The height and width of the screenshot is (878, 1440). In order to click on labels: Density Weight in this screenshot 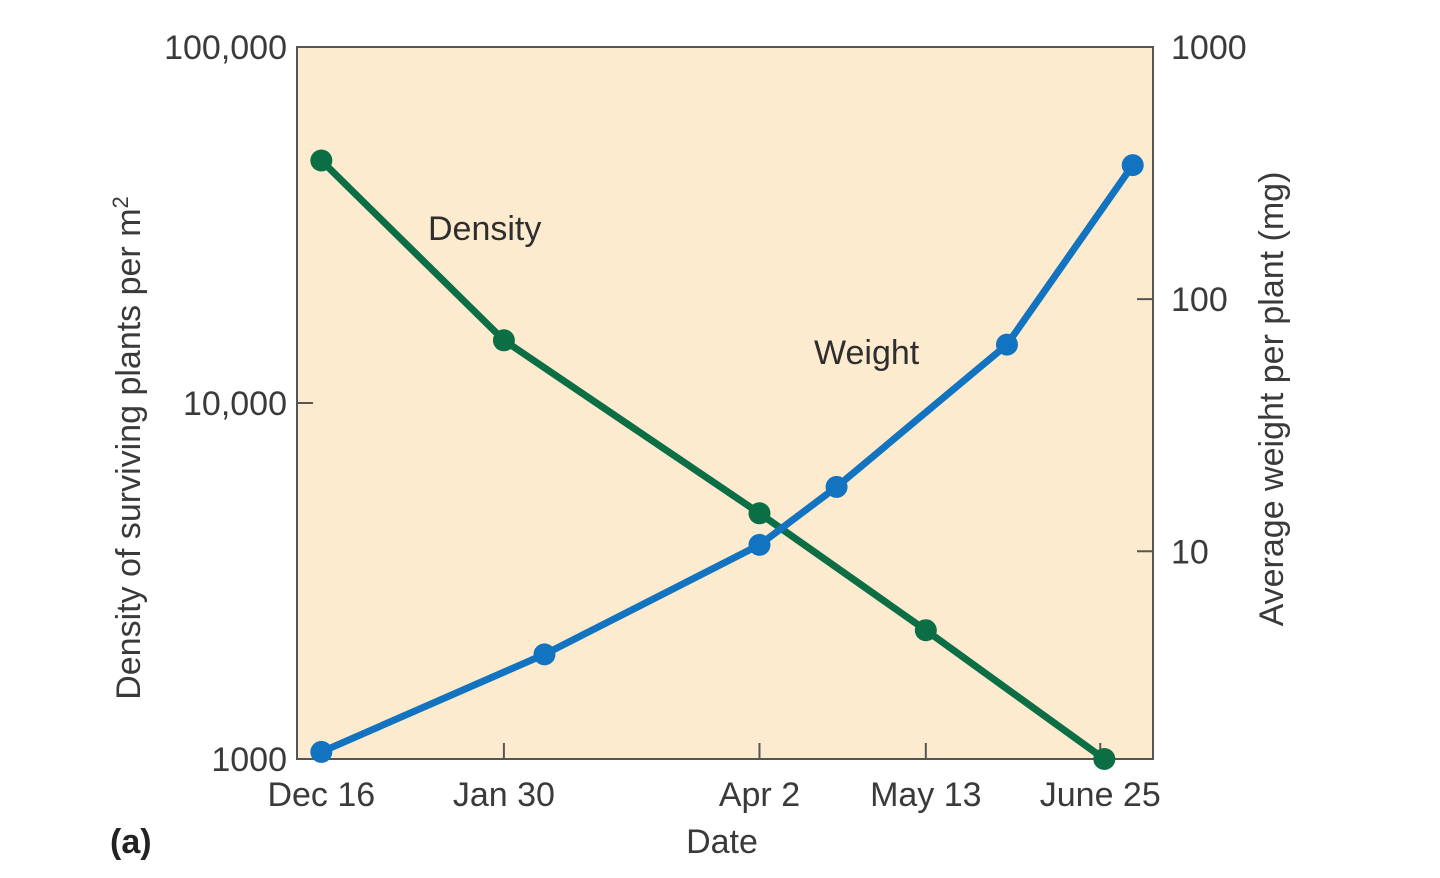, I will do `click(674, 291)`.